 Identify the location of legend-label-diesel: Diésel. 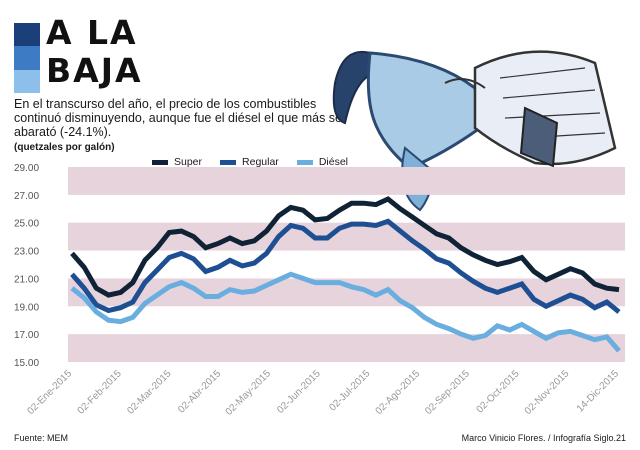
(333, 162).